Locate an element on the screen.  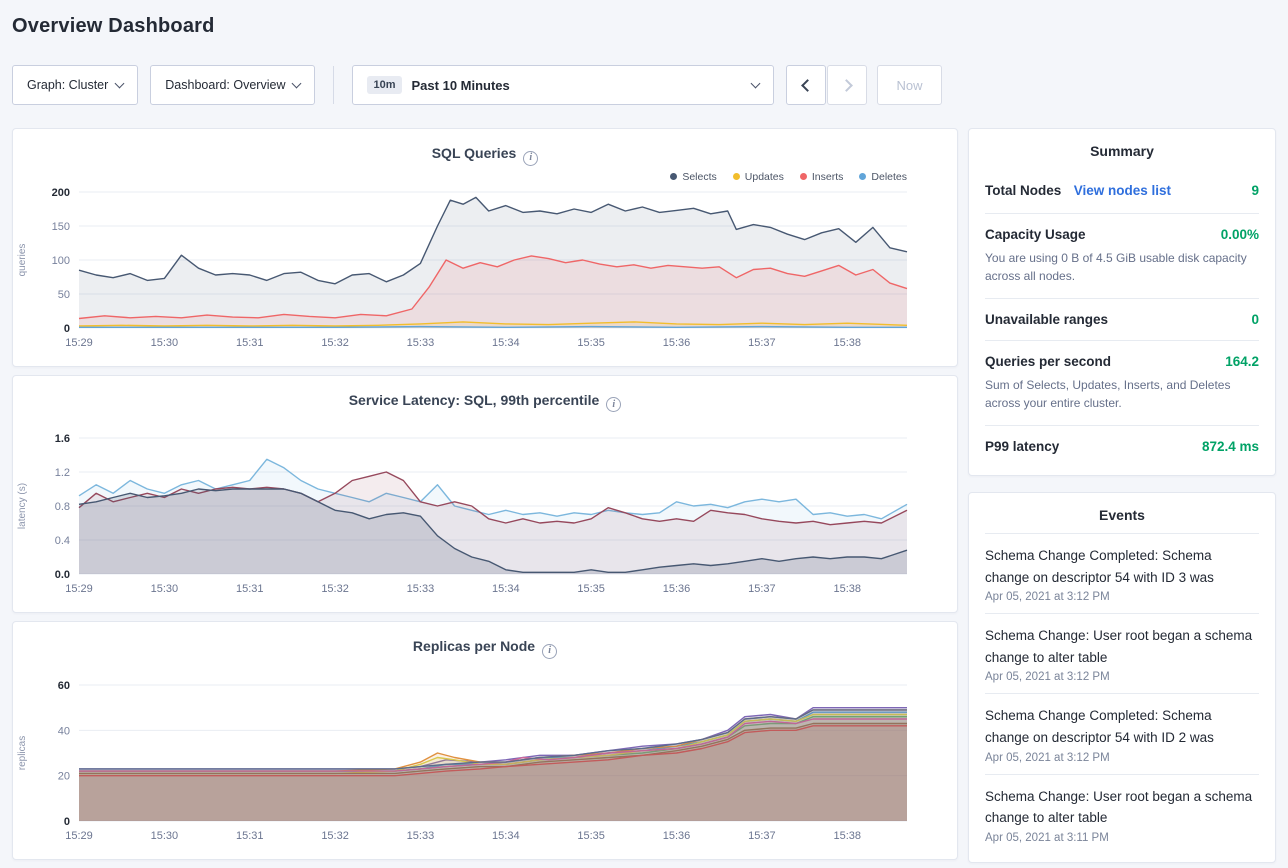
view-nodes-link: View nodes list is located at coordinates (1122, 190).